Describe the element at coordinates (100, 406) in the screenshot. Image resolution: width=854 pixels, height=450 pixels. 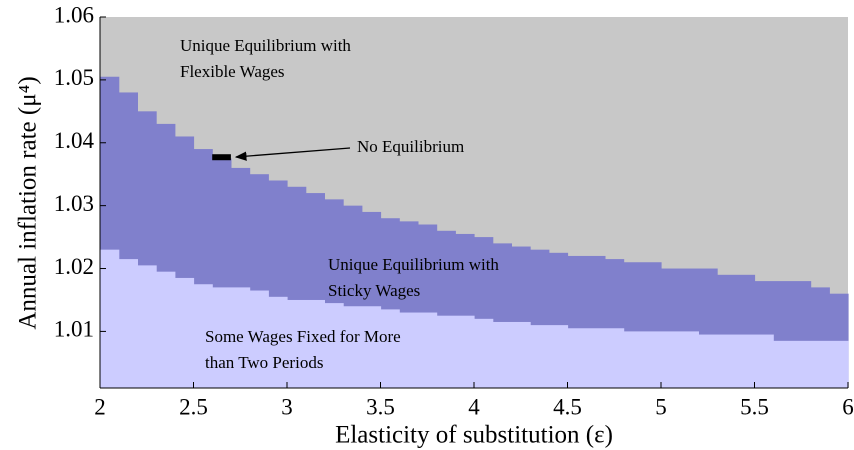
I see `x-tick-label: 2` at that location.